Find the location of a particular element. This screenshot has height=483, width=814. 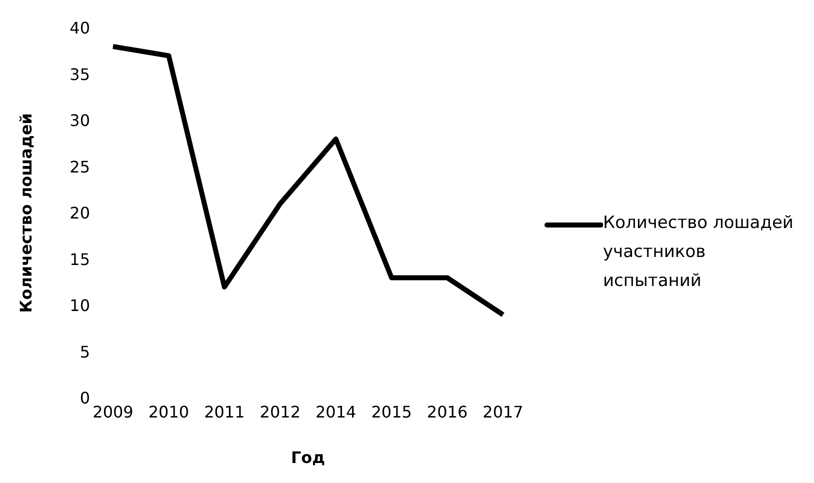

y-tick-label: 25 is located at coordinates (80, 166).